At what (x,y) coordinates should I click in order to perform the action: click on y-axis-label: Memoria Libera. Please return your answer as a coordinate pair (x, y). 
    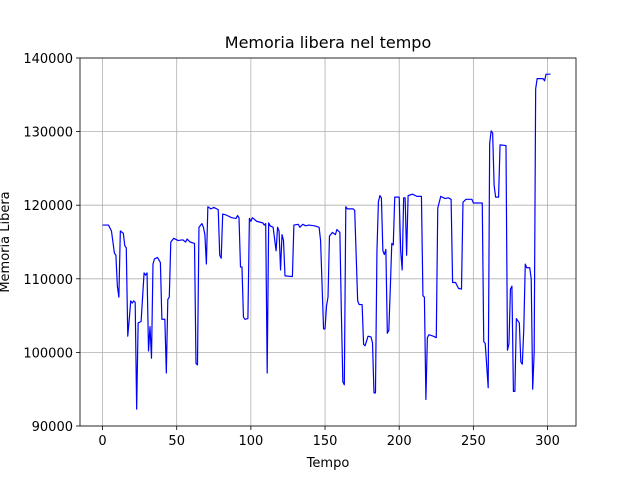
    Looking at the image, I should click on (6, 241).